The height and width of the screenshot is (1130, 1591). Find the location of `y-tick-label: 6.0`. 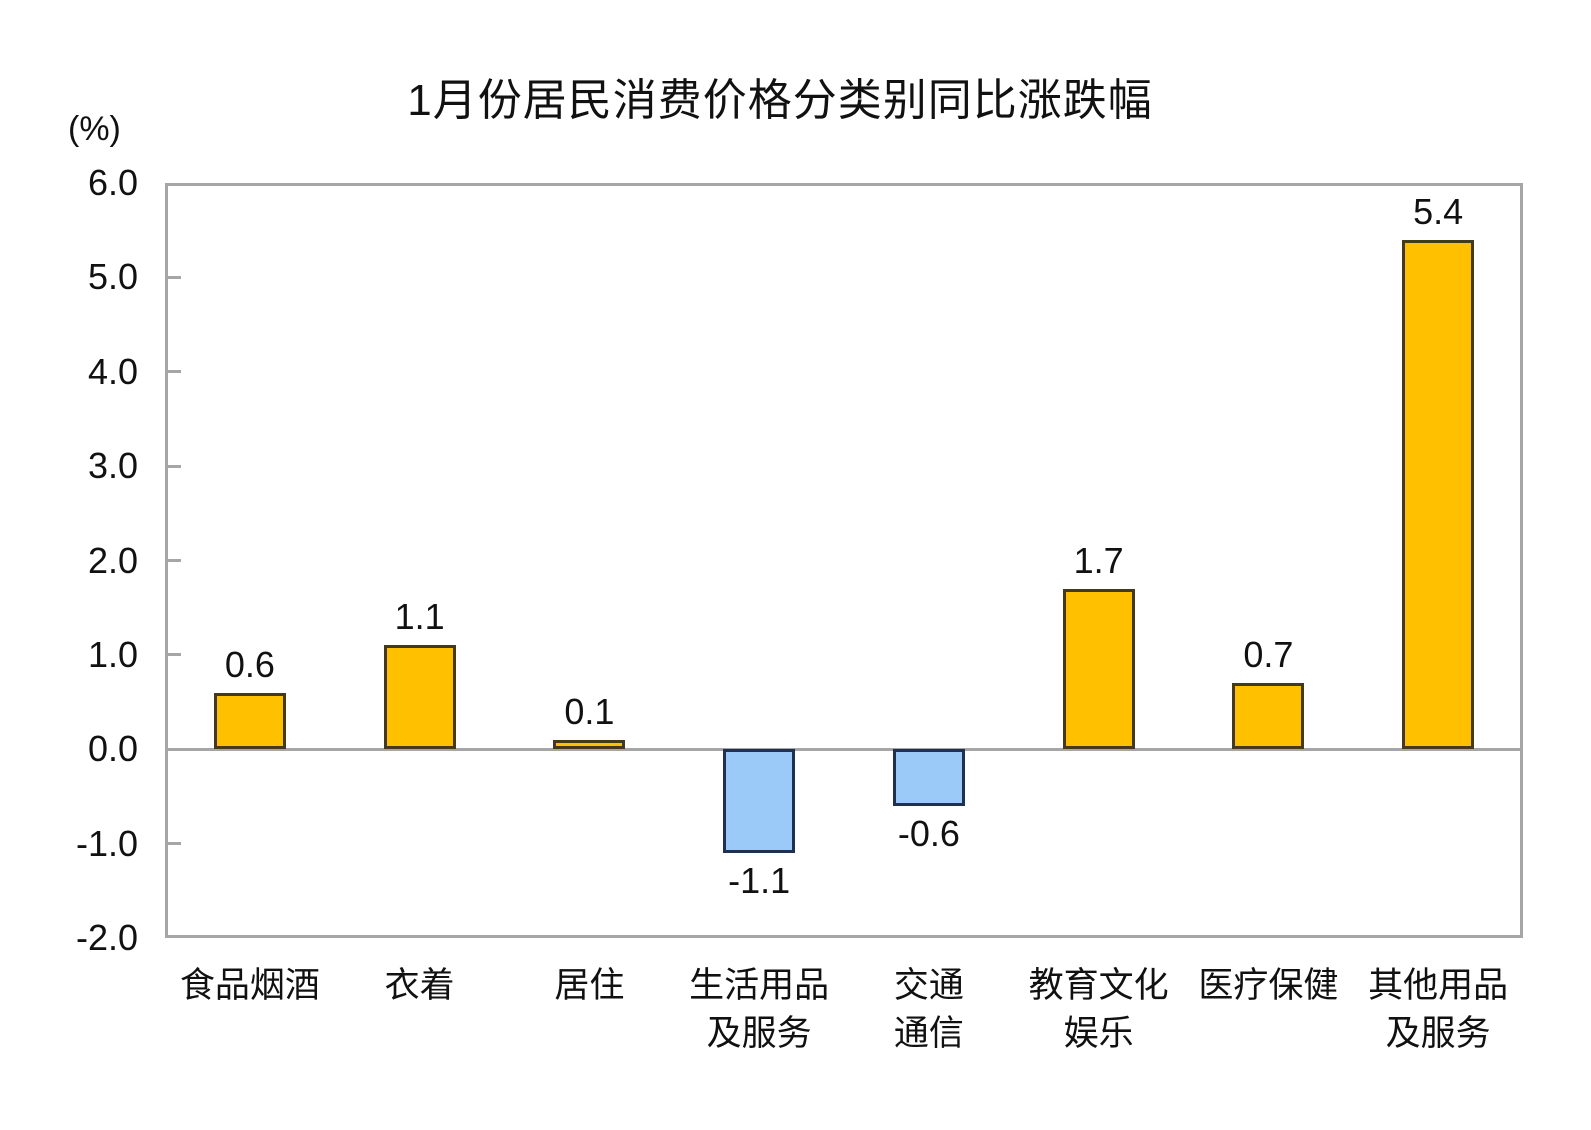

y-tick-label: 6.0 is located at coordinates (112, 182).